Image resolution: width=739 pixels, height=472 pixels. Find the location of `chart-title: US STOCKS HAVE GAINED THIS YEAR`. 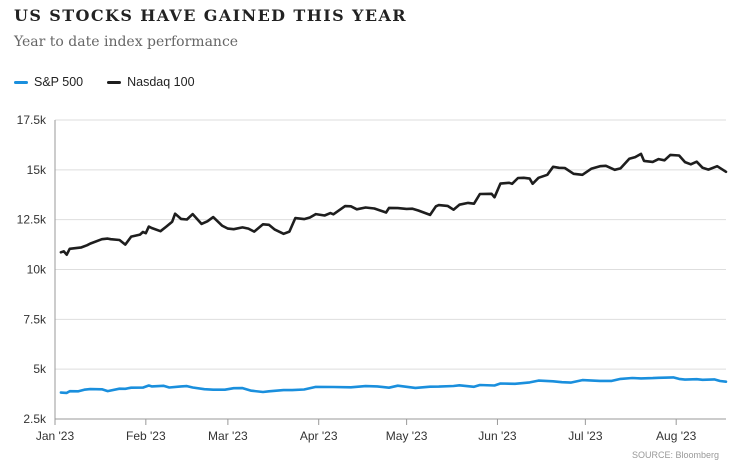

chart-title: US STOCKS HAVE GAINED THIS YEAR is located at coordinates (210, 15).